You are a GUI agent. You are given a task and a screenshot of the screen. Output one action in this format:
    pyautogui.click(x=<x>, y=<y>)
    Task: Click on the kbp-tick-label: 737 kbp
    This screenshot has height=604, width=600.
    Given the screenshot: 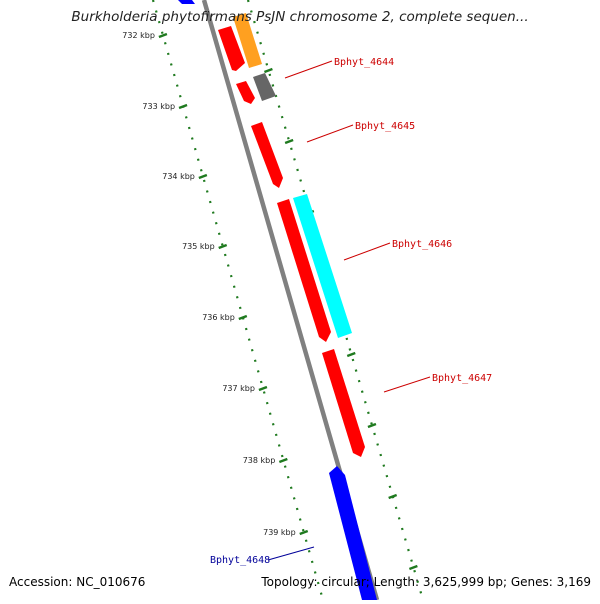 What is the action you would take?
    pyautogui.click(x=238, y=388)
    